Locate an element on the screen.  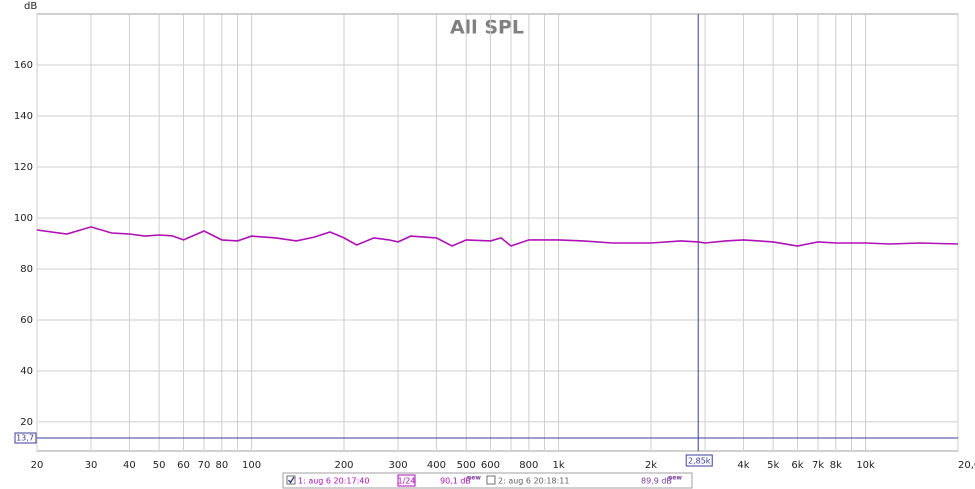
x-tick-label: 600 is located at coordinates (490, 465).